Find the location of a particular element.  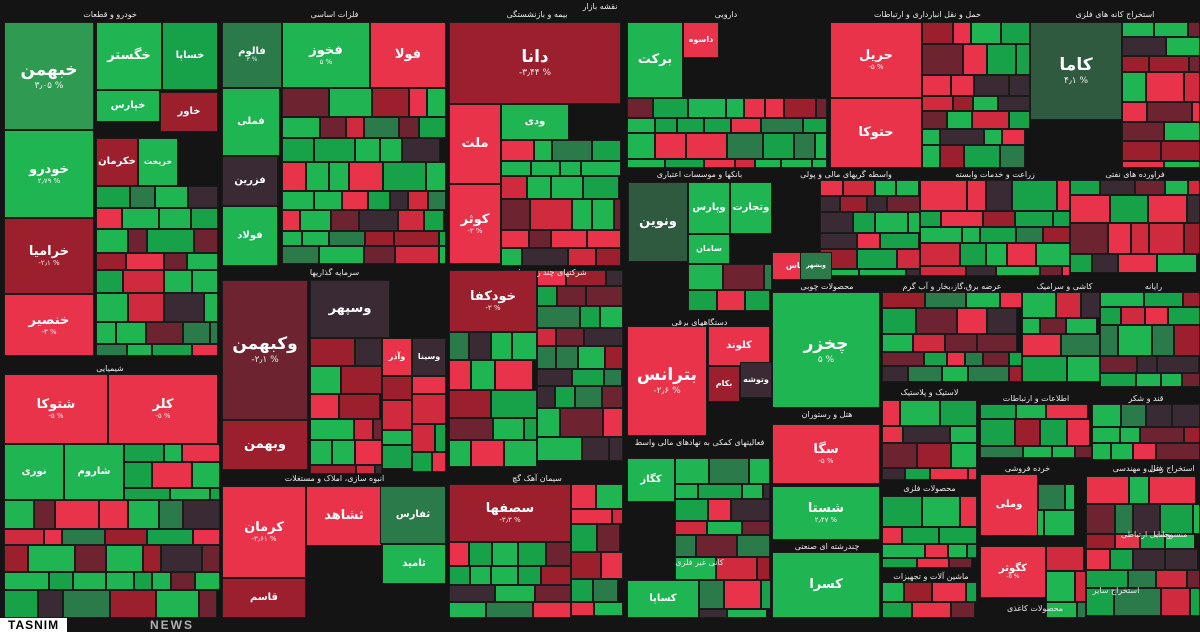

stock-tile: وسپهر is located at coordinates (350, 309).